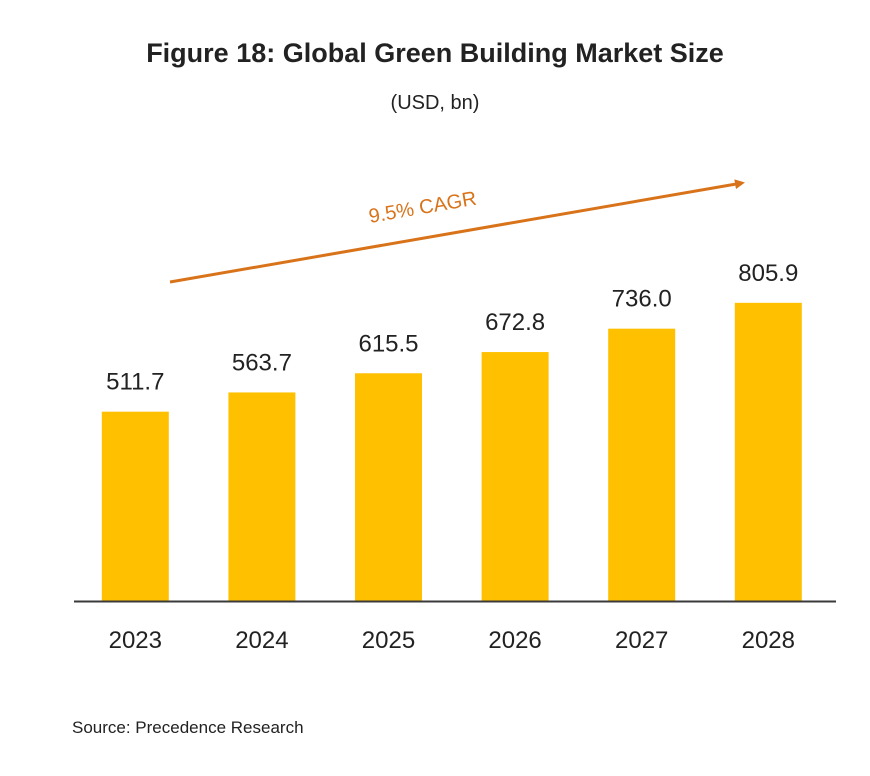 The height and width of the screenshot is (776, 870). What do you see at coordinates (768, 273) in the screenshot?
I see `value-label-2028: 805.9` at bounding box center [768, 273].